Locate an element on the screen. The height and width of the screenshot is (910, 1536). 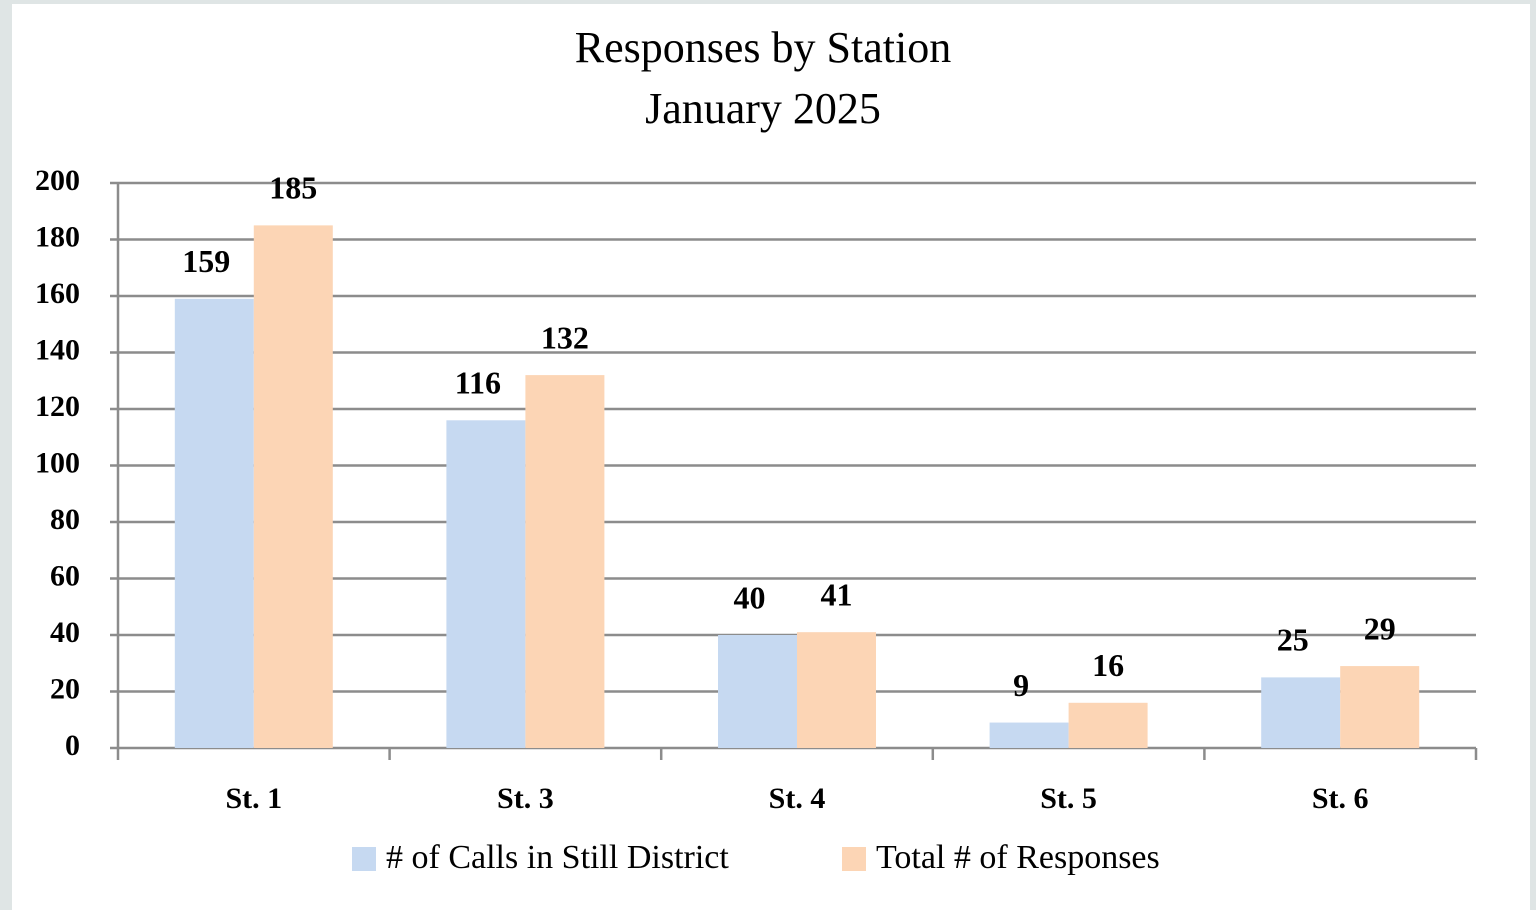
chart-title: Responses by Station is located at coordinates (763, 47).